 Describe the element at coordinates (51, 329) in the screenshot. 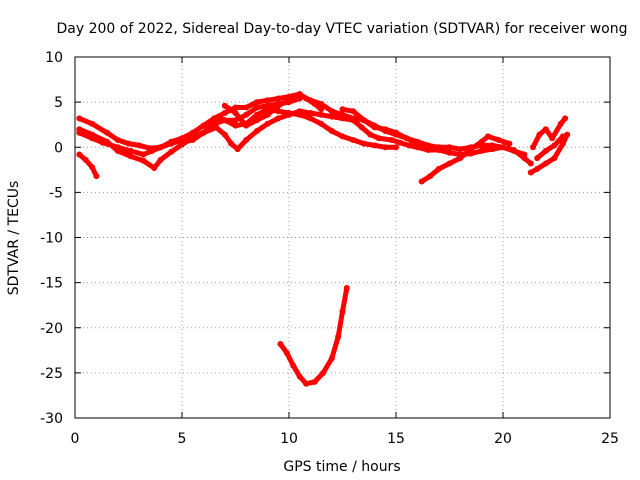

I see `y-tick-label: -20` at that location.